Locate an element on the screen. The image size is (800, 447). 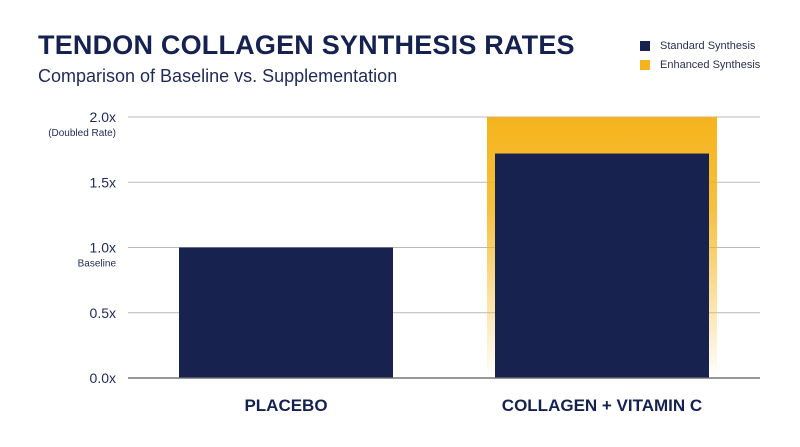
y-tick-label: 2.0x is located at coordinates (103, 117).